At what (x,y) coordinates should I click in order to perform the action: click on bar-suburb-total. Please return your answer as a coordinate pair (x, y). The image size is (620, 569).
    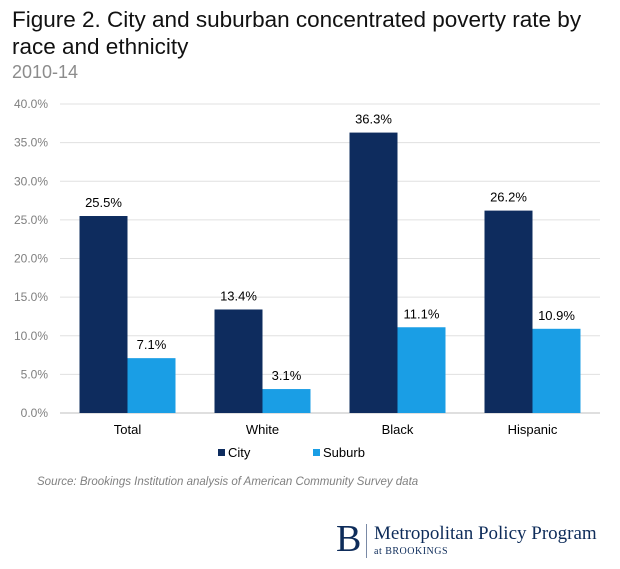
    Looking at the image, I should click on (151, 385).